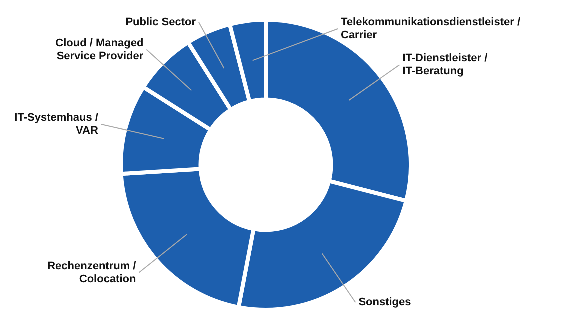 The width and height of the screenshot is (572, 330). What do you see at coordinates (445, 65) in the screenshot?
I see `slice-label: IT-Dienstleister / IT-Beratung` at bounding box center [445, 65].